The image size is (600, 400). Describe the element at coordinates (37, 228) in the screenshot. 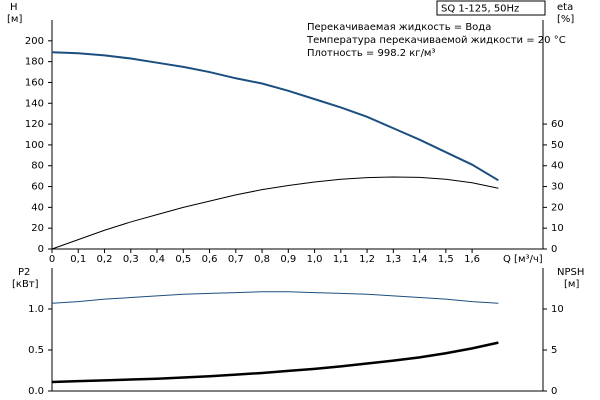

I see `y-tick-label: 20` at that location.